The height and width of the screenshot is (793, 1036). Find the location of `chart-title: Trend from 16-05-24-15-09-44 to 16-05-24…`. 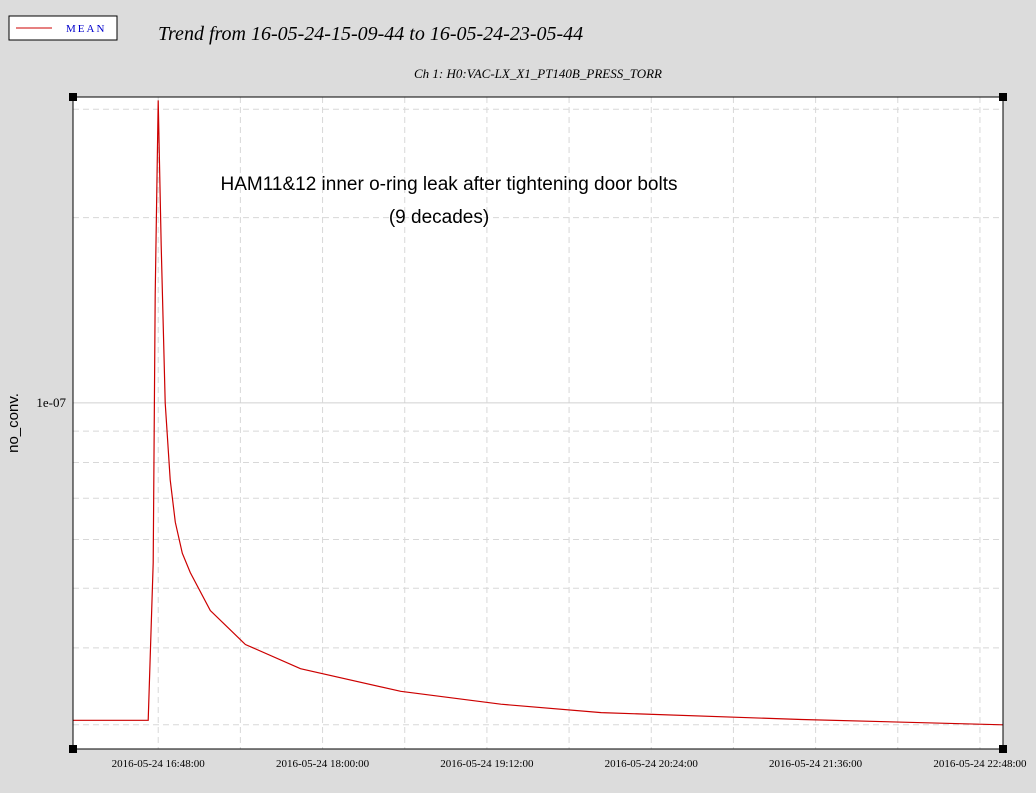

chart-title: Trend from 16-05-24-15-09-44 to 16-05-24… is located at coordinates (370, 34).